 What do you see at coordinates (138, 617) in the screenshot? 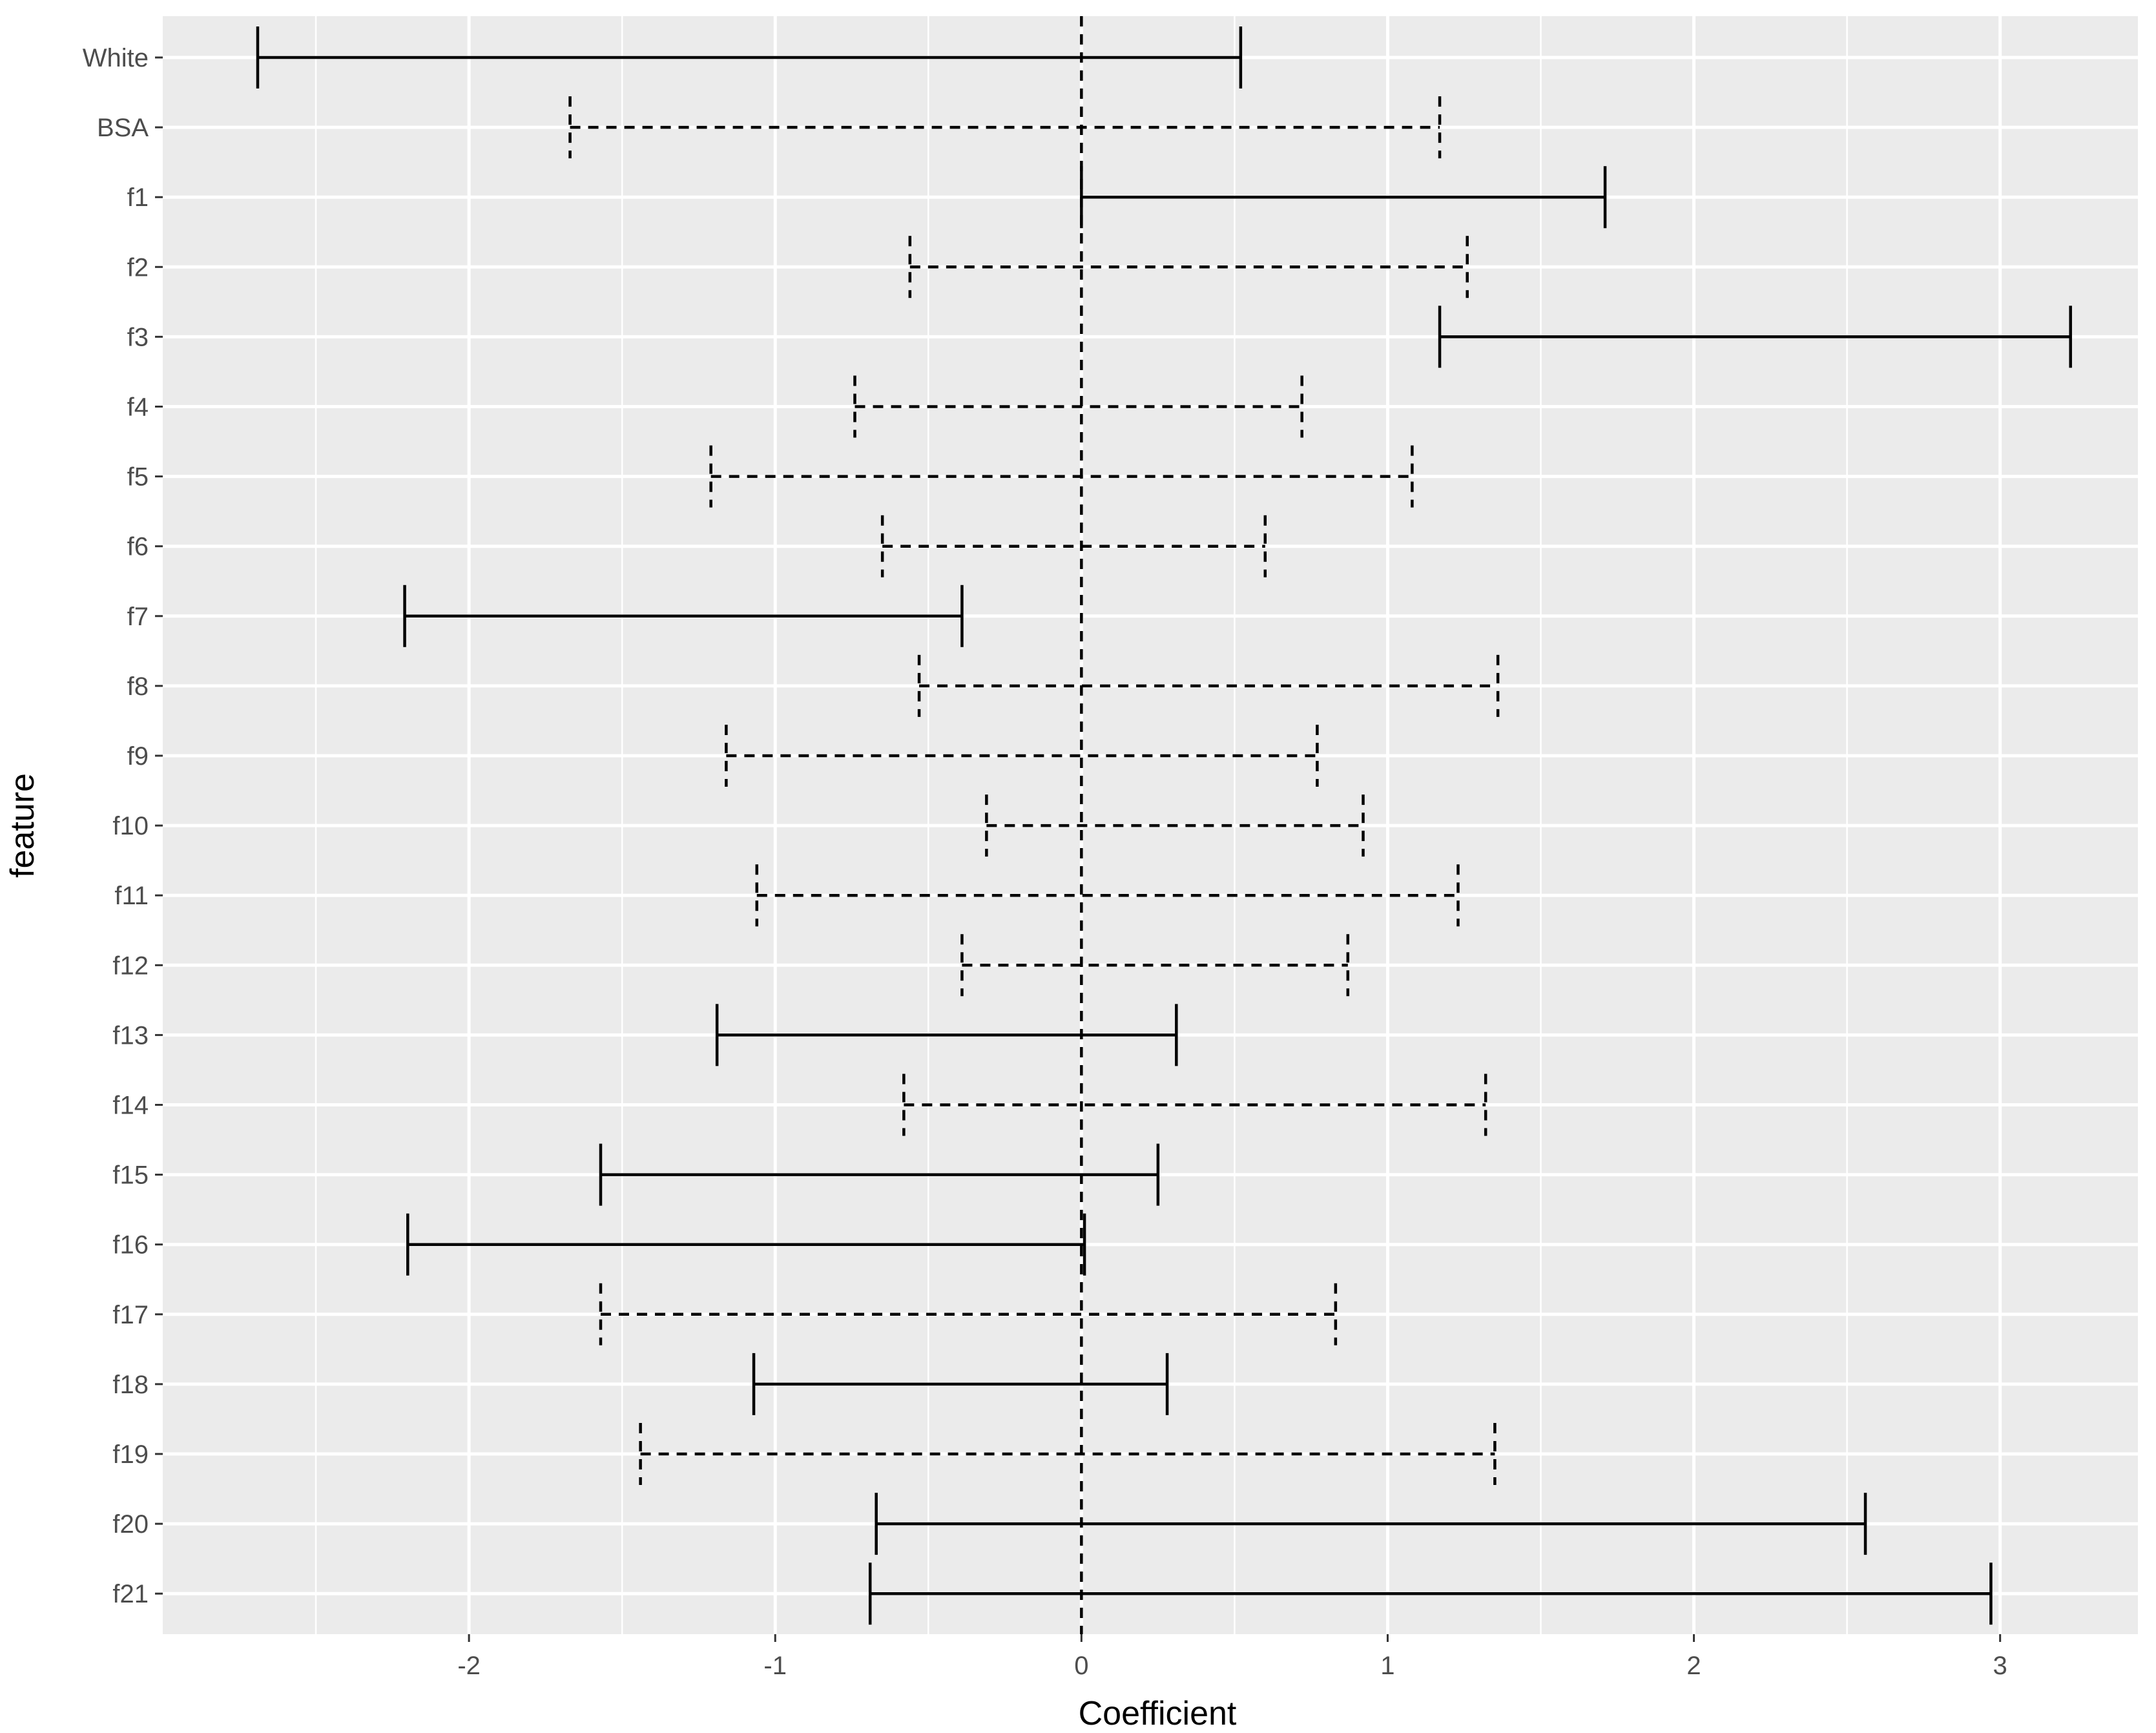
I see `y-tick-label: f7` at bounding box center [138, 617].